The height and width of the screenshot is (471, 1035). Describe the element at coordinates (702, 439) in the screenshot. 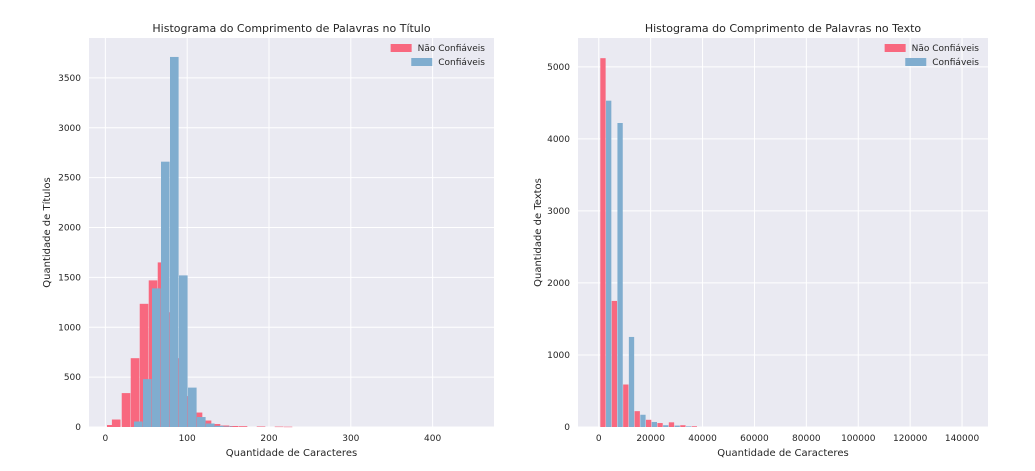

I see `x-tick-label: 40000` at that location.